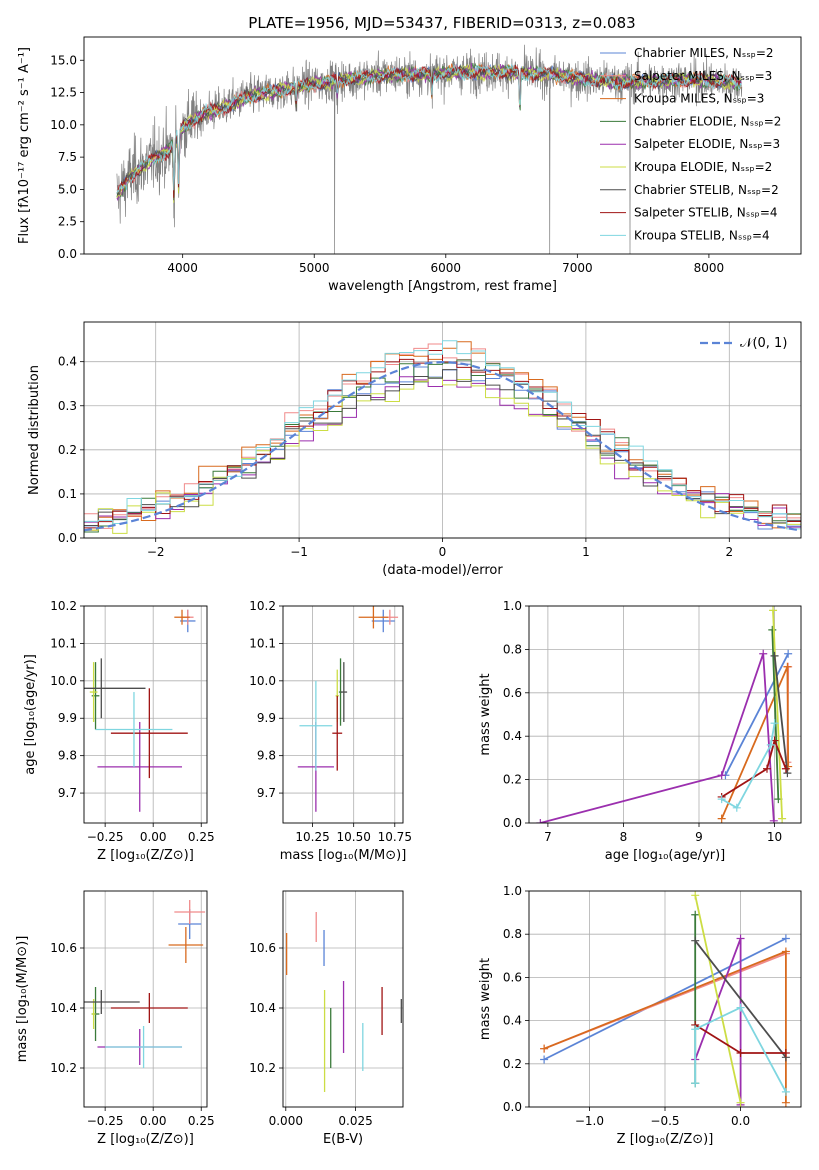 This screenshot has width=819, height=1170. I want to click on age-weight-series-chabrier_elodie, so click(775, 714).